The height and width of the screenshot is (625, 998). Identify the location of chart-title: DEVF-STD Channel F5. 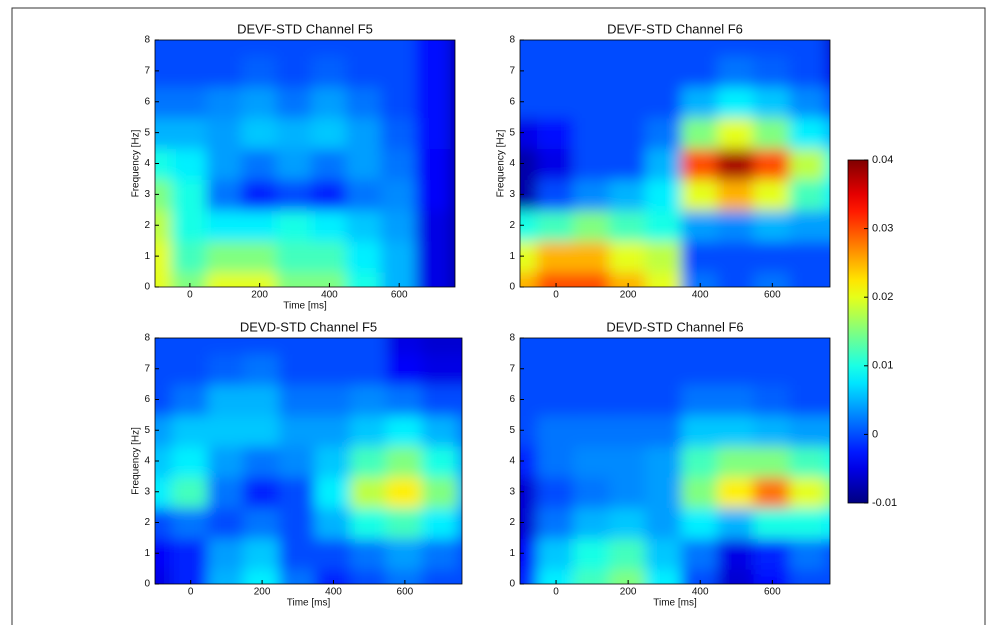
(305, 28).